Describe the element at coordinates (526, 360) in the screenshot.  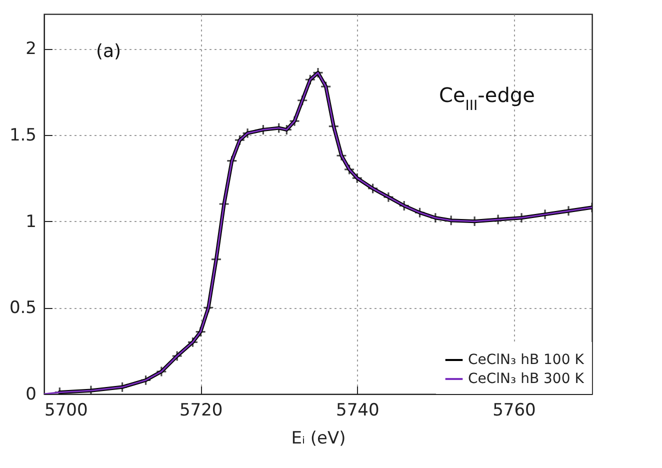
I see `legend-label: CeClN₃ hB 100 K` at that location.